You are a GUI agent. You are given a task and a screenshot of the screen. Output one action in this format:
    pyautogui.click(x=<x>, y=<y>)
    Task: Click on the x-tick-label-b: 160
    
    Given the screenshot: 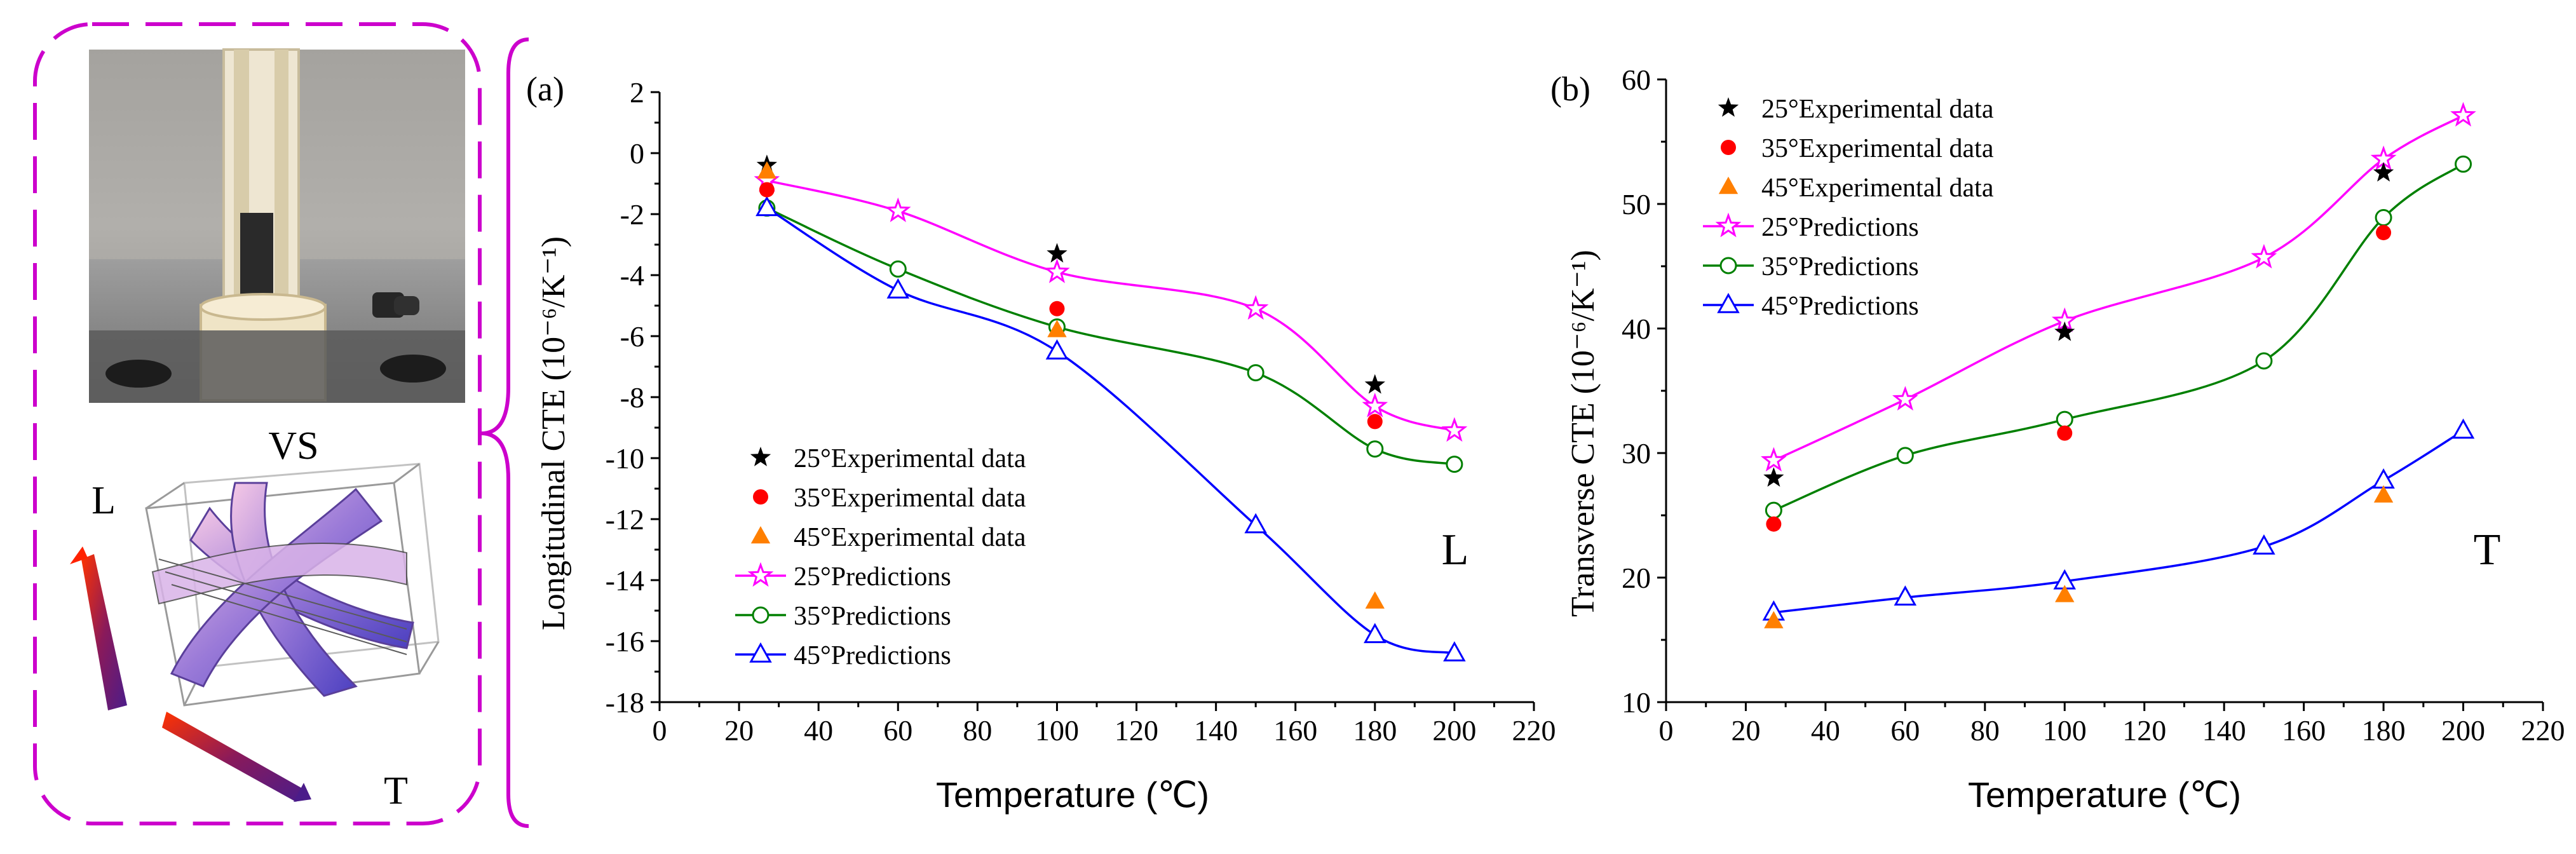 What is the action you would take?
    pyautogui.click(x=2304, y=730)
    